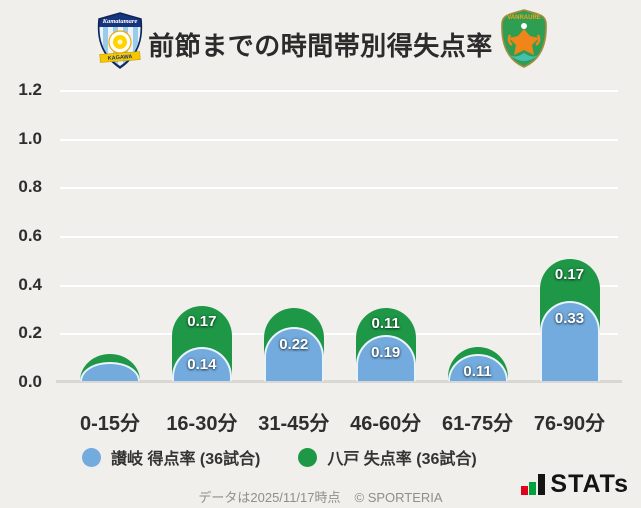  Describe the element at coordinates (202, 424) in the screenshot. I see `x-tick-label-16-30分: 16-30分` at that location.